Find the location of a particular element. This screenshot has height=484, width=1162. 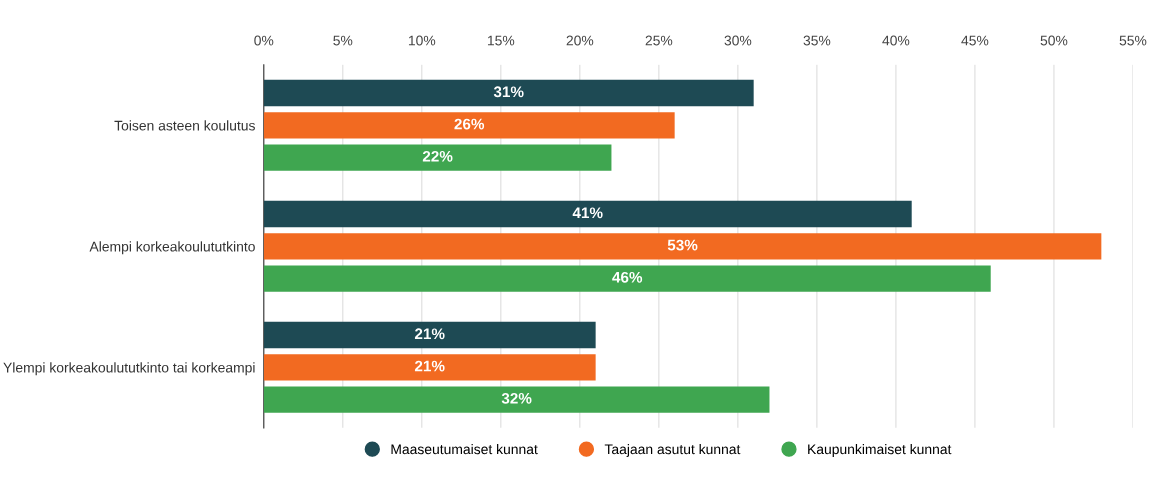

legend-label: Taajaan asutut kunnat is located at coordinates (672, 450).